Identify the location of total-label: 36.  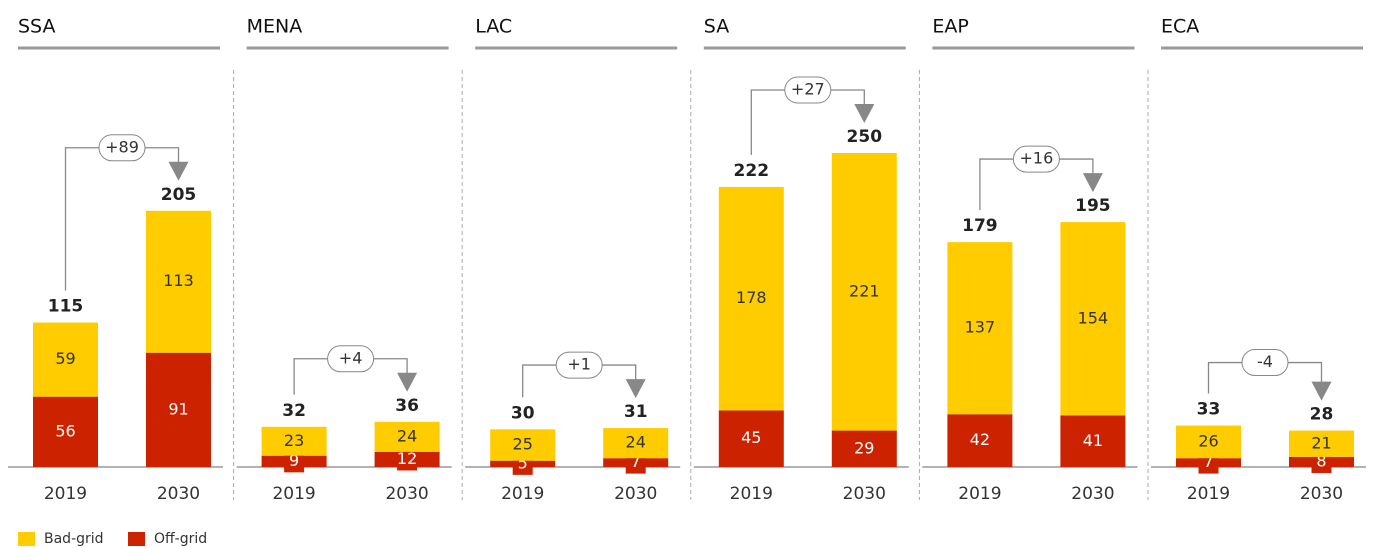
(407, 406).